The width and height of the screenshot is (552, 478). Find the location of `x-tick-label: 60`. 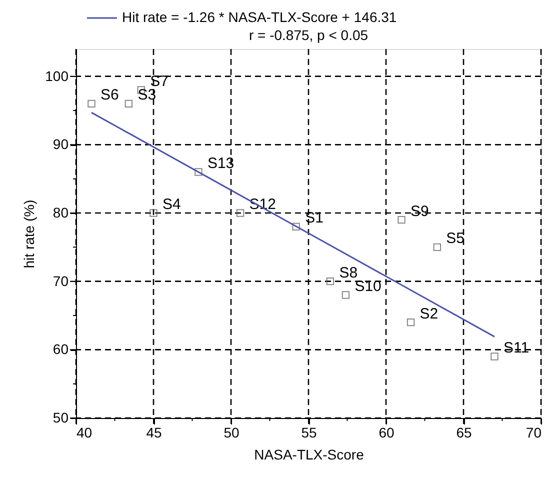

x-tick-label: 60 is located at coordinates (386, 432).